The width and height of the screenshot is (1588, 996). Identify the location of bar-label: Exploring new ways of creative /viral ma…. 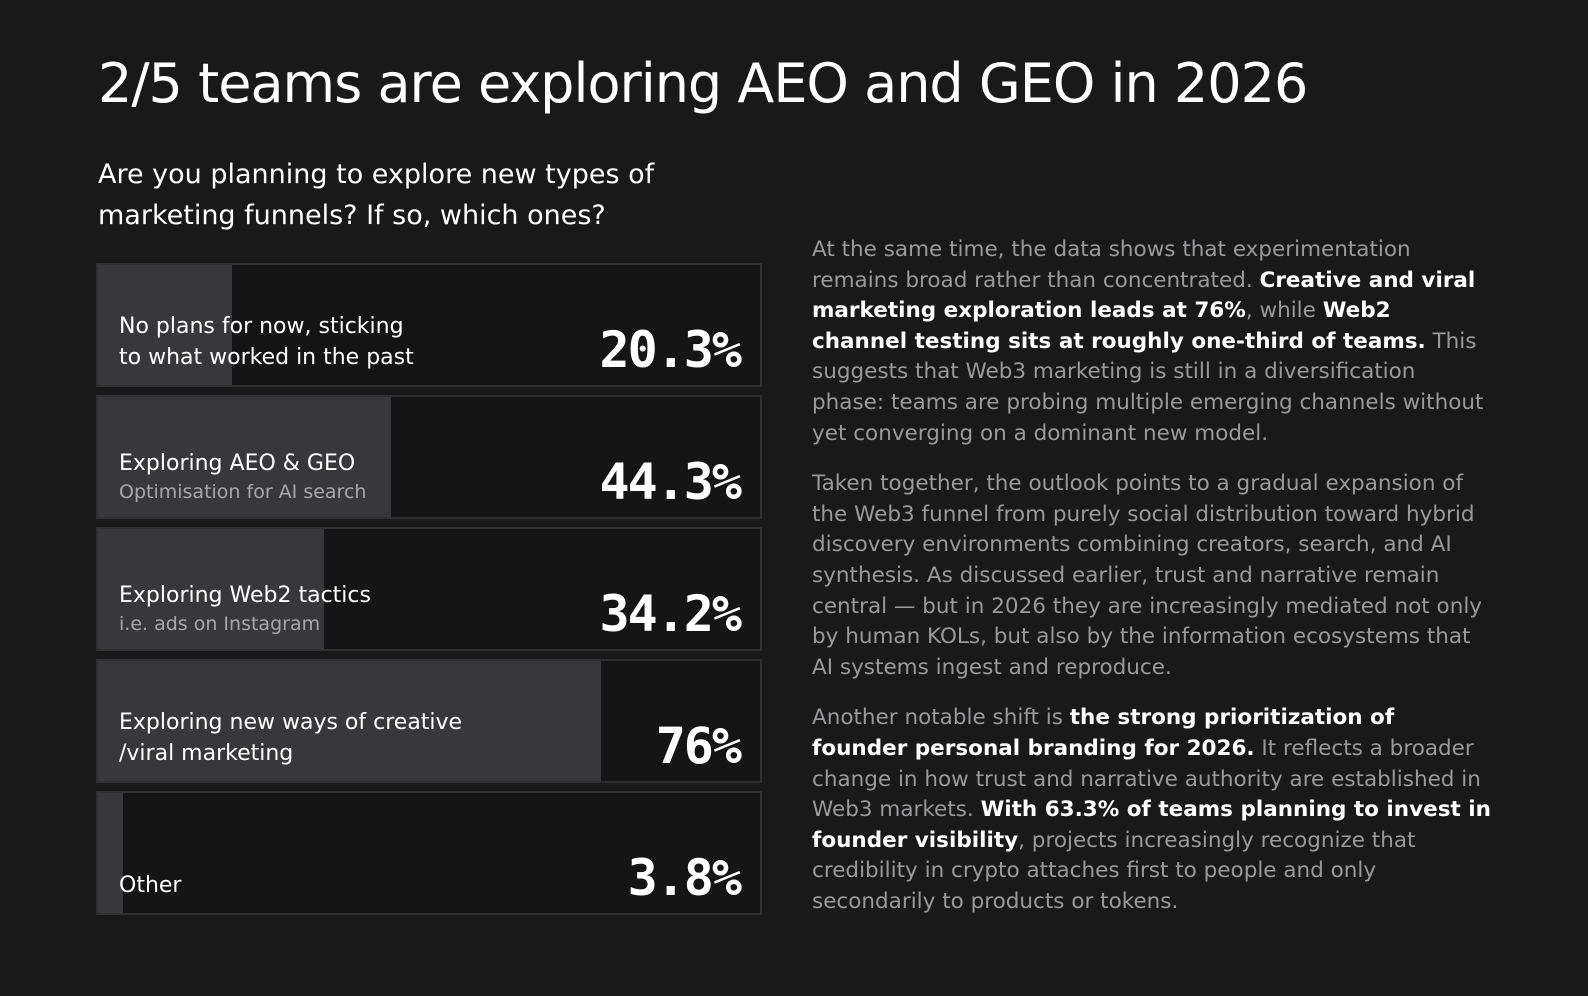
(291, 738).